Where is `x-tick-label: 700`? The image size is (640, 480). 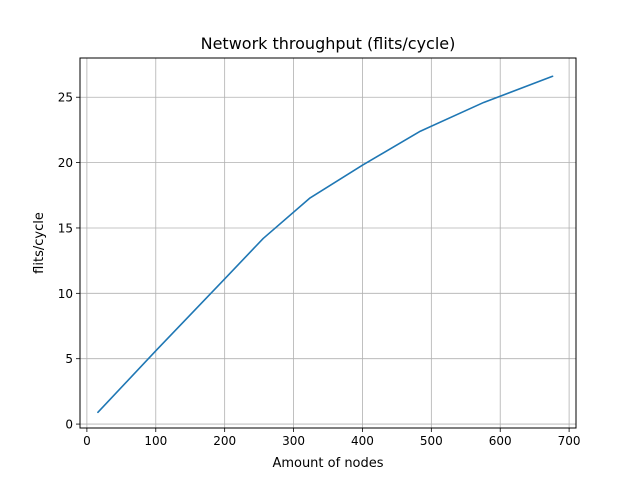
x-tick-label: 700 is located at coordinates (569, 441).